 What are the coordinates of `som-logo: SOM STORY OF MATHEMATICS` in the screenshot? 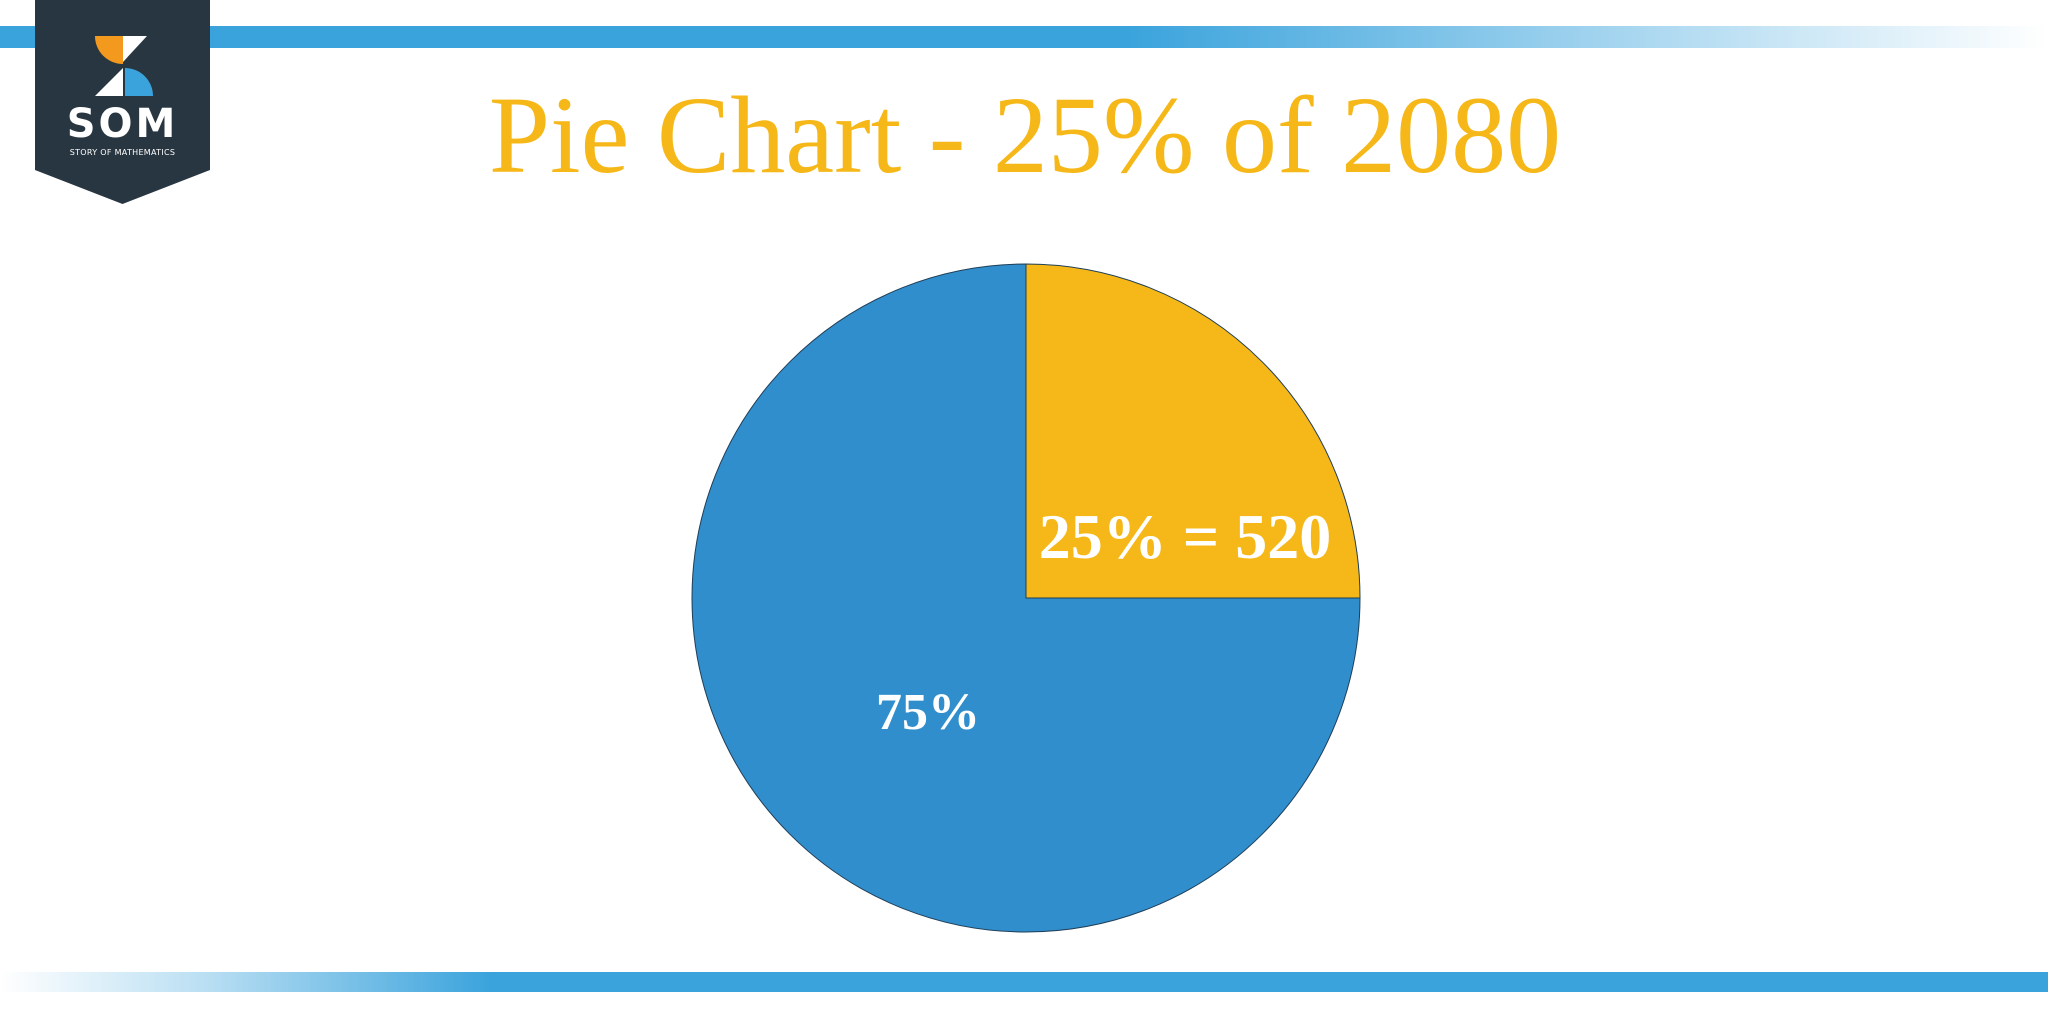 It's located at (122, 102).